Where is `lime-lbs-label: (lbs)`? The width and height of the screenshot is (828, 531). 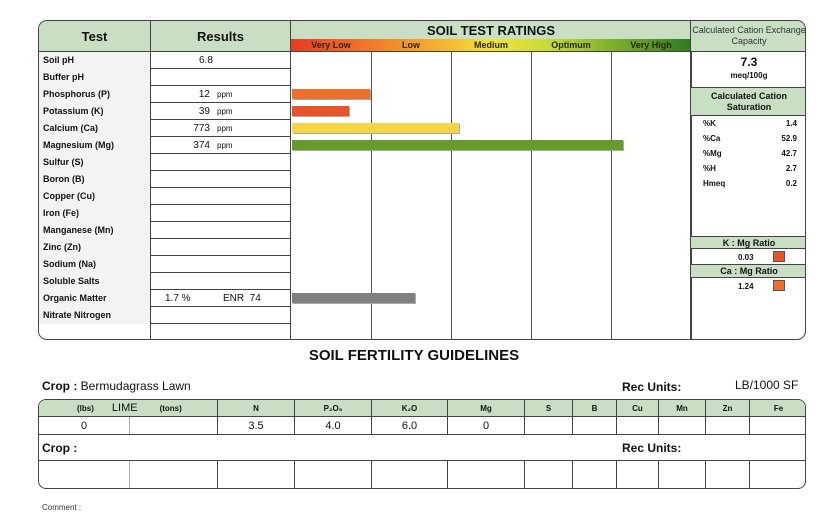 lime-lbs-label: (lbs) is located at coordinates (85, 408).